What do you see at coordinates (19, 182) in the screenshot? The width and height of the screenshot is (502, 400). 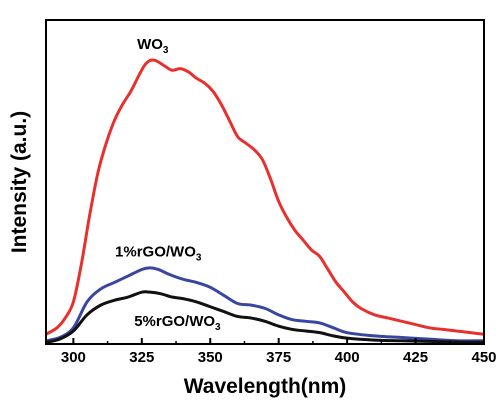 I see `y-axis-title: Intensity (a.u.)` at bounding box center [19, 182].